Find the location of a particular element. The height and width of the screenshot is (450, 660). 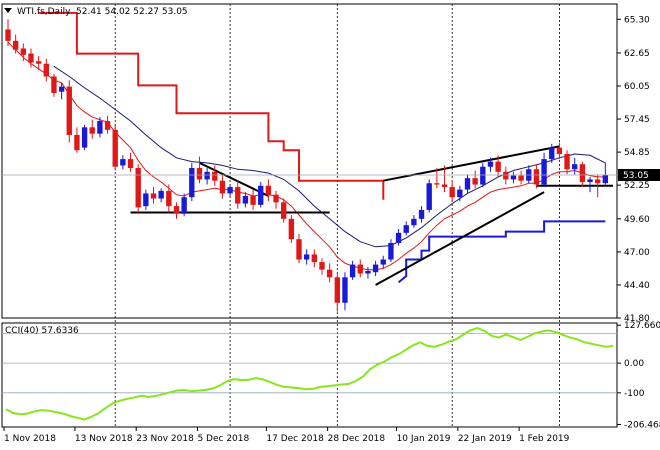

cci-label: CCI(40) 57.6336 is located at coordinates (42, 331).